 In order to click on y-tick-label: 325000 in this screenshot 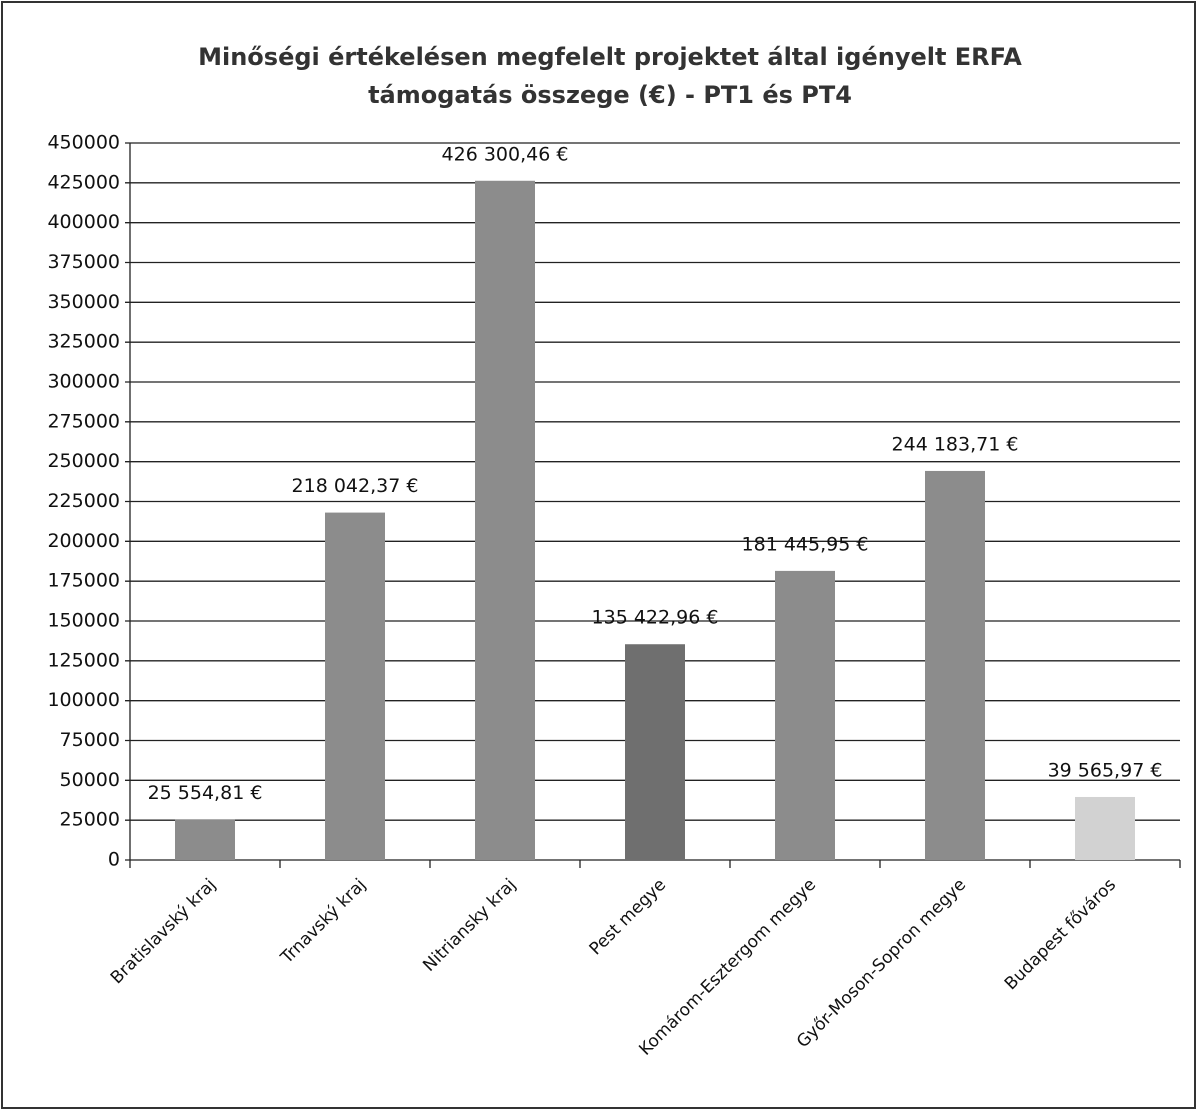, I will do `click(83, 342)`.